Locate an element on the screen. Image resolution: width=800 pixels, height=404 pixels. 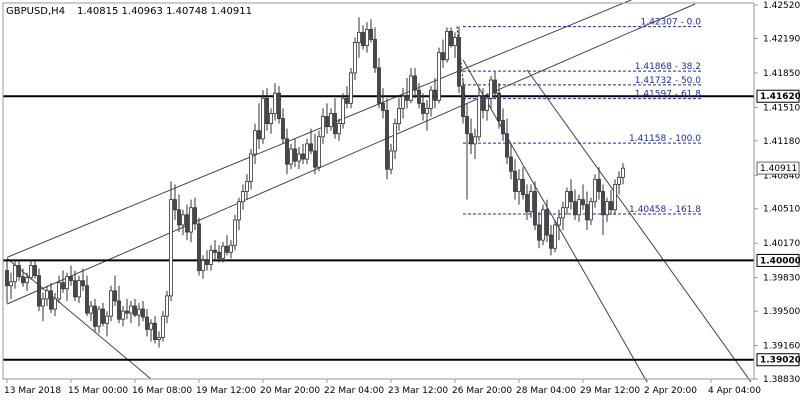
time-tick-label: 22 Mar 04:00 is located at coordinates (354, 391).